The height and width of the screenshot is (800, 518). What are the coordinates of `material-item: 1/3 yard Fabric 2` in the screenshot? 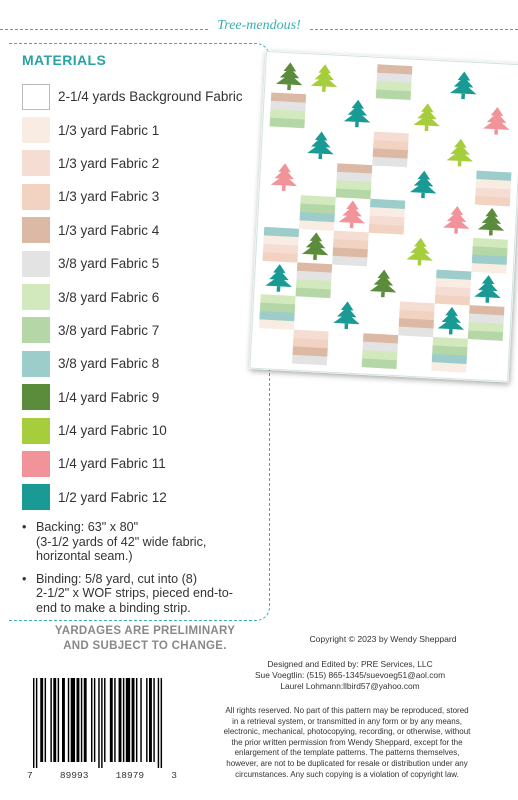 It's located at (132, 163).